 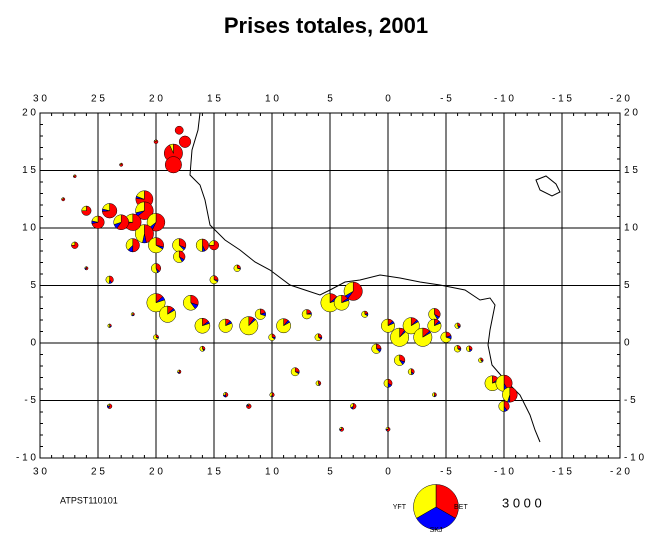 I want to click on y-tick-label: 0, so click(x=627, y=343).